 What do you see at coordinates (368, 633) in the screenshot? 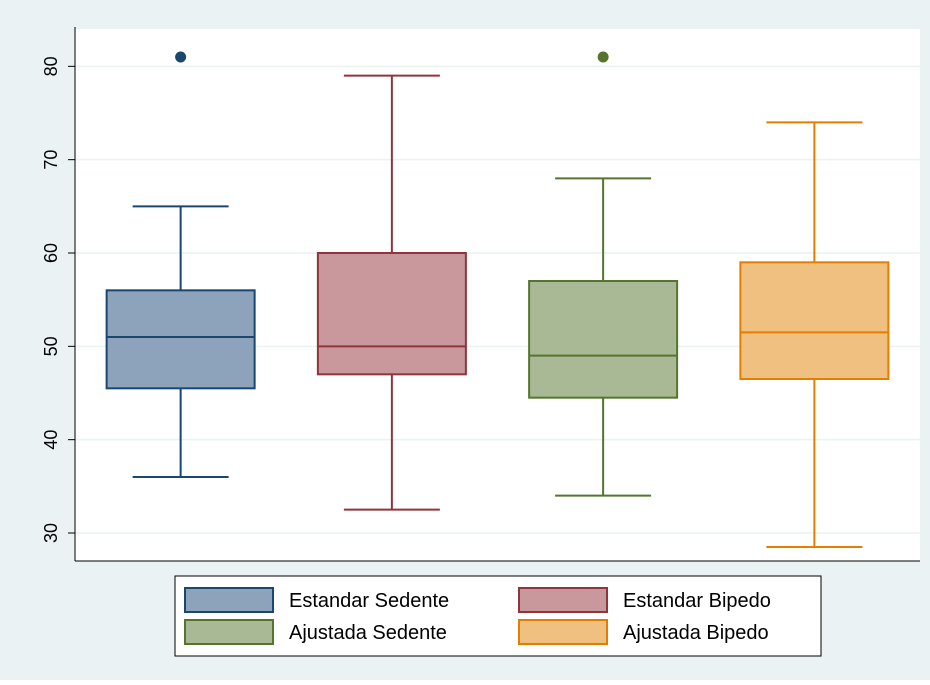
I see `legend-label: Ajustada Sedente` at bounding box center [368, 633].